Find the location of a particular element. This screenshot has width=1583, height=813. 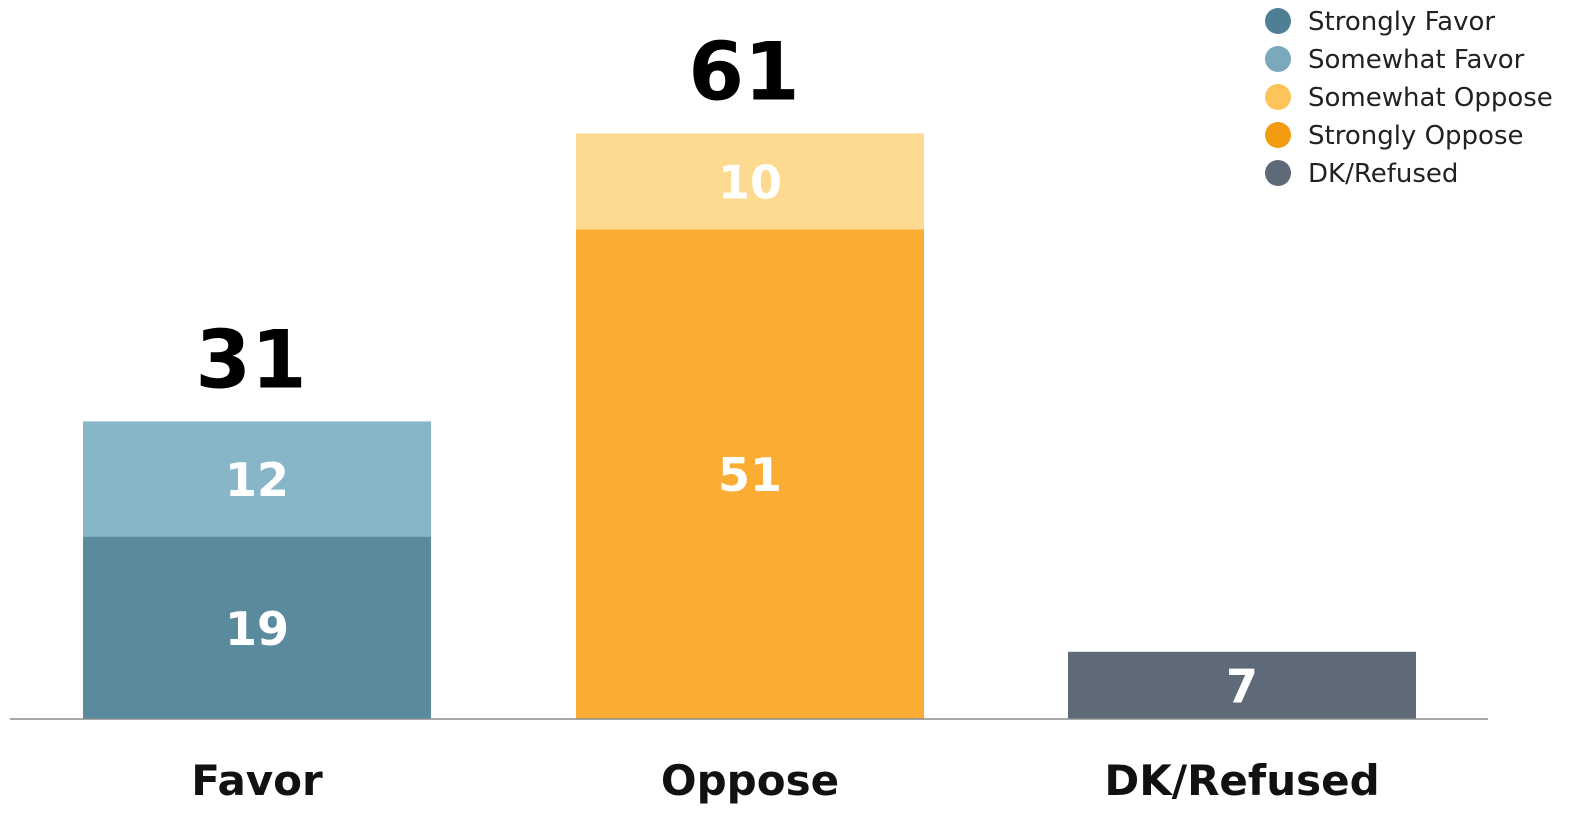

total-label-favor: 31 is located at coordinates (250, 359).